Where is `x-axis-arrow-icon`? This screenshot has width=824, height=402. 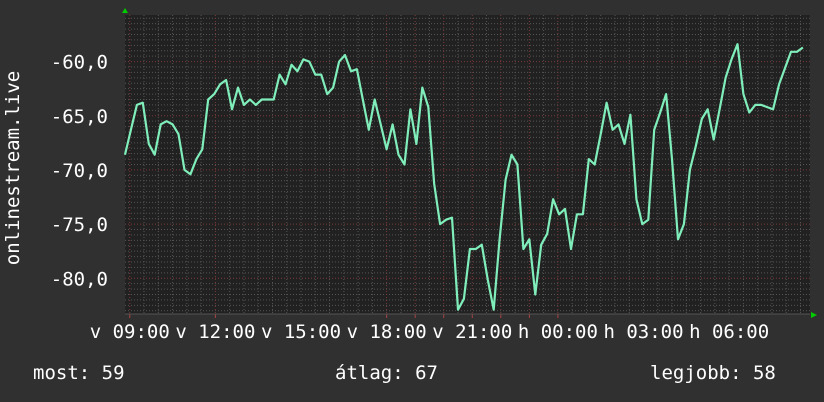
x-axis-arrow-icon is located at coordinates (814, 315).